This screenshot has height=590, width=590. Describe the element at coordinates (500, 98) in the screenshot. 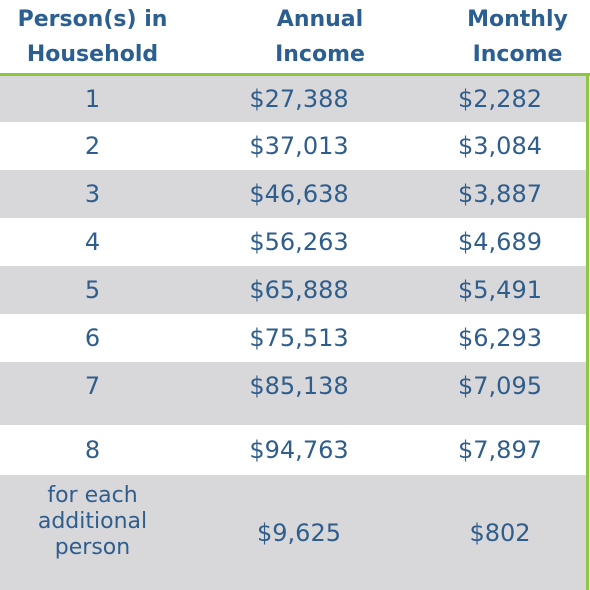

I see `table-cell: $2,282` at that location.